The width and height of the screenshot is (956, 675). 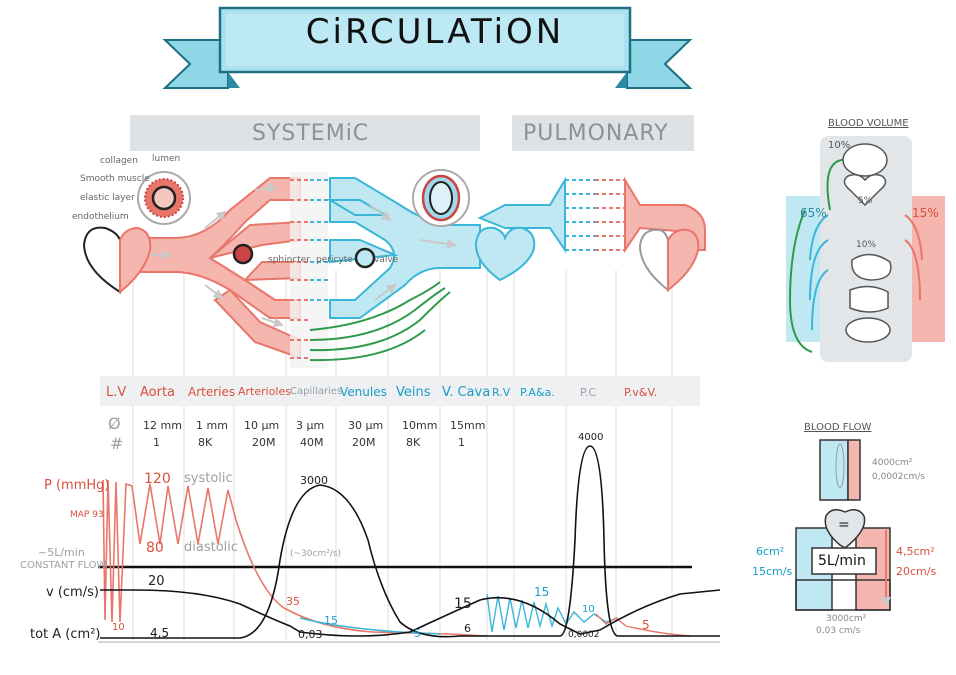 What do you see at coordinates (641, 392) in the screenshot?
I see `vessel-label-pv: P.v&V.` at bounding box center [641, 392].